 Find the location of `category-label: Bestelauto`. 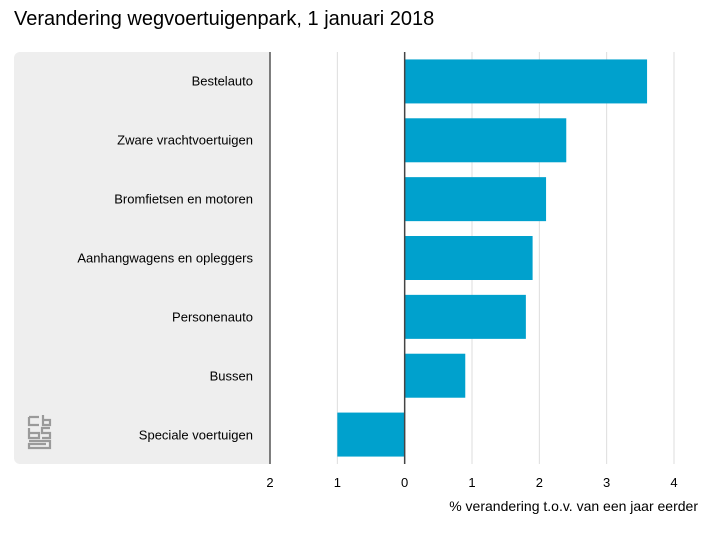

category-label: Bestelauto is located at coordinates (222, 81).